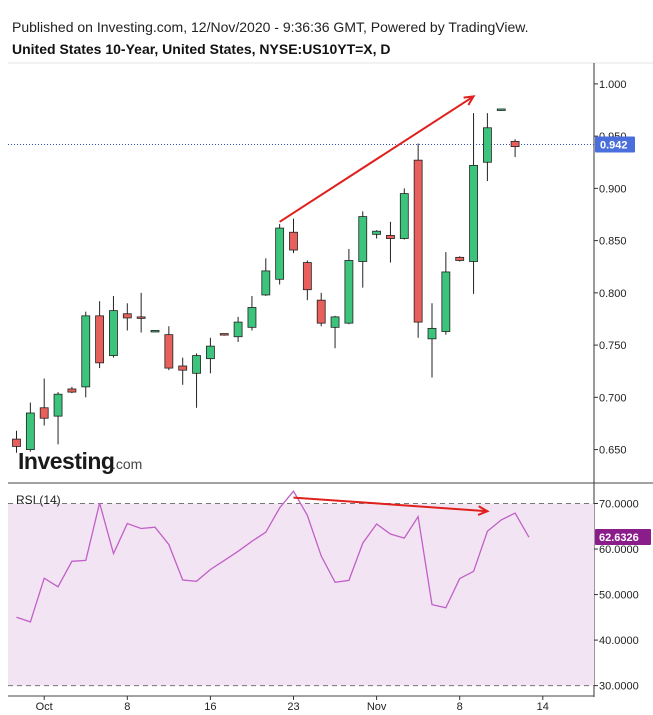 The image size is (653, 715). What do you see at coordinates (543, 707) in the screenshot?
I see `time-tick-label: 14` at bounding box center [543, 707].